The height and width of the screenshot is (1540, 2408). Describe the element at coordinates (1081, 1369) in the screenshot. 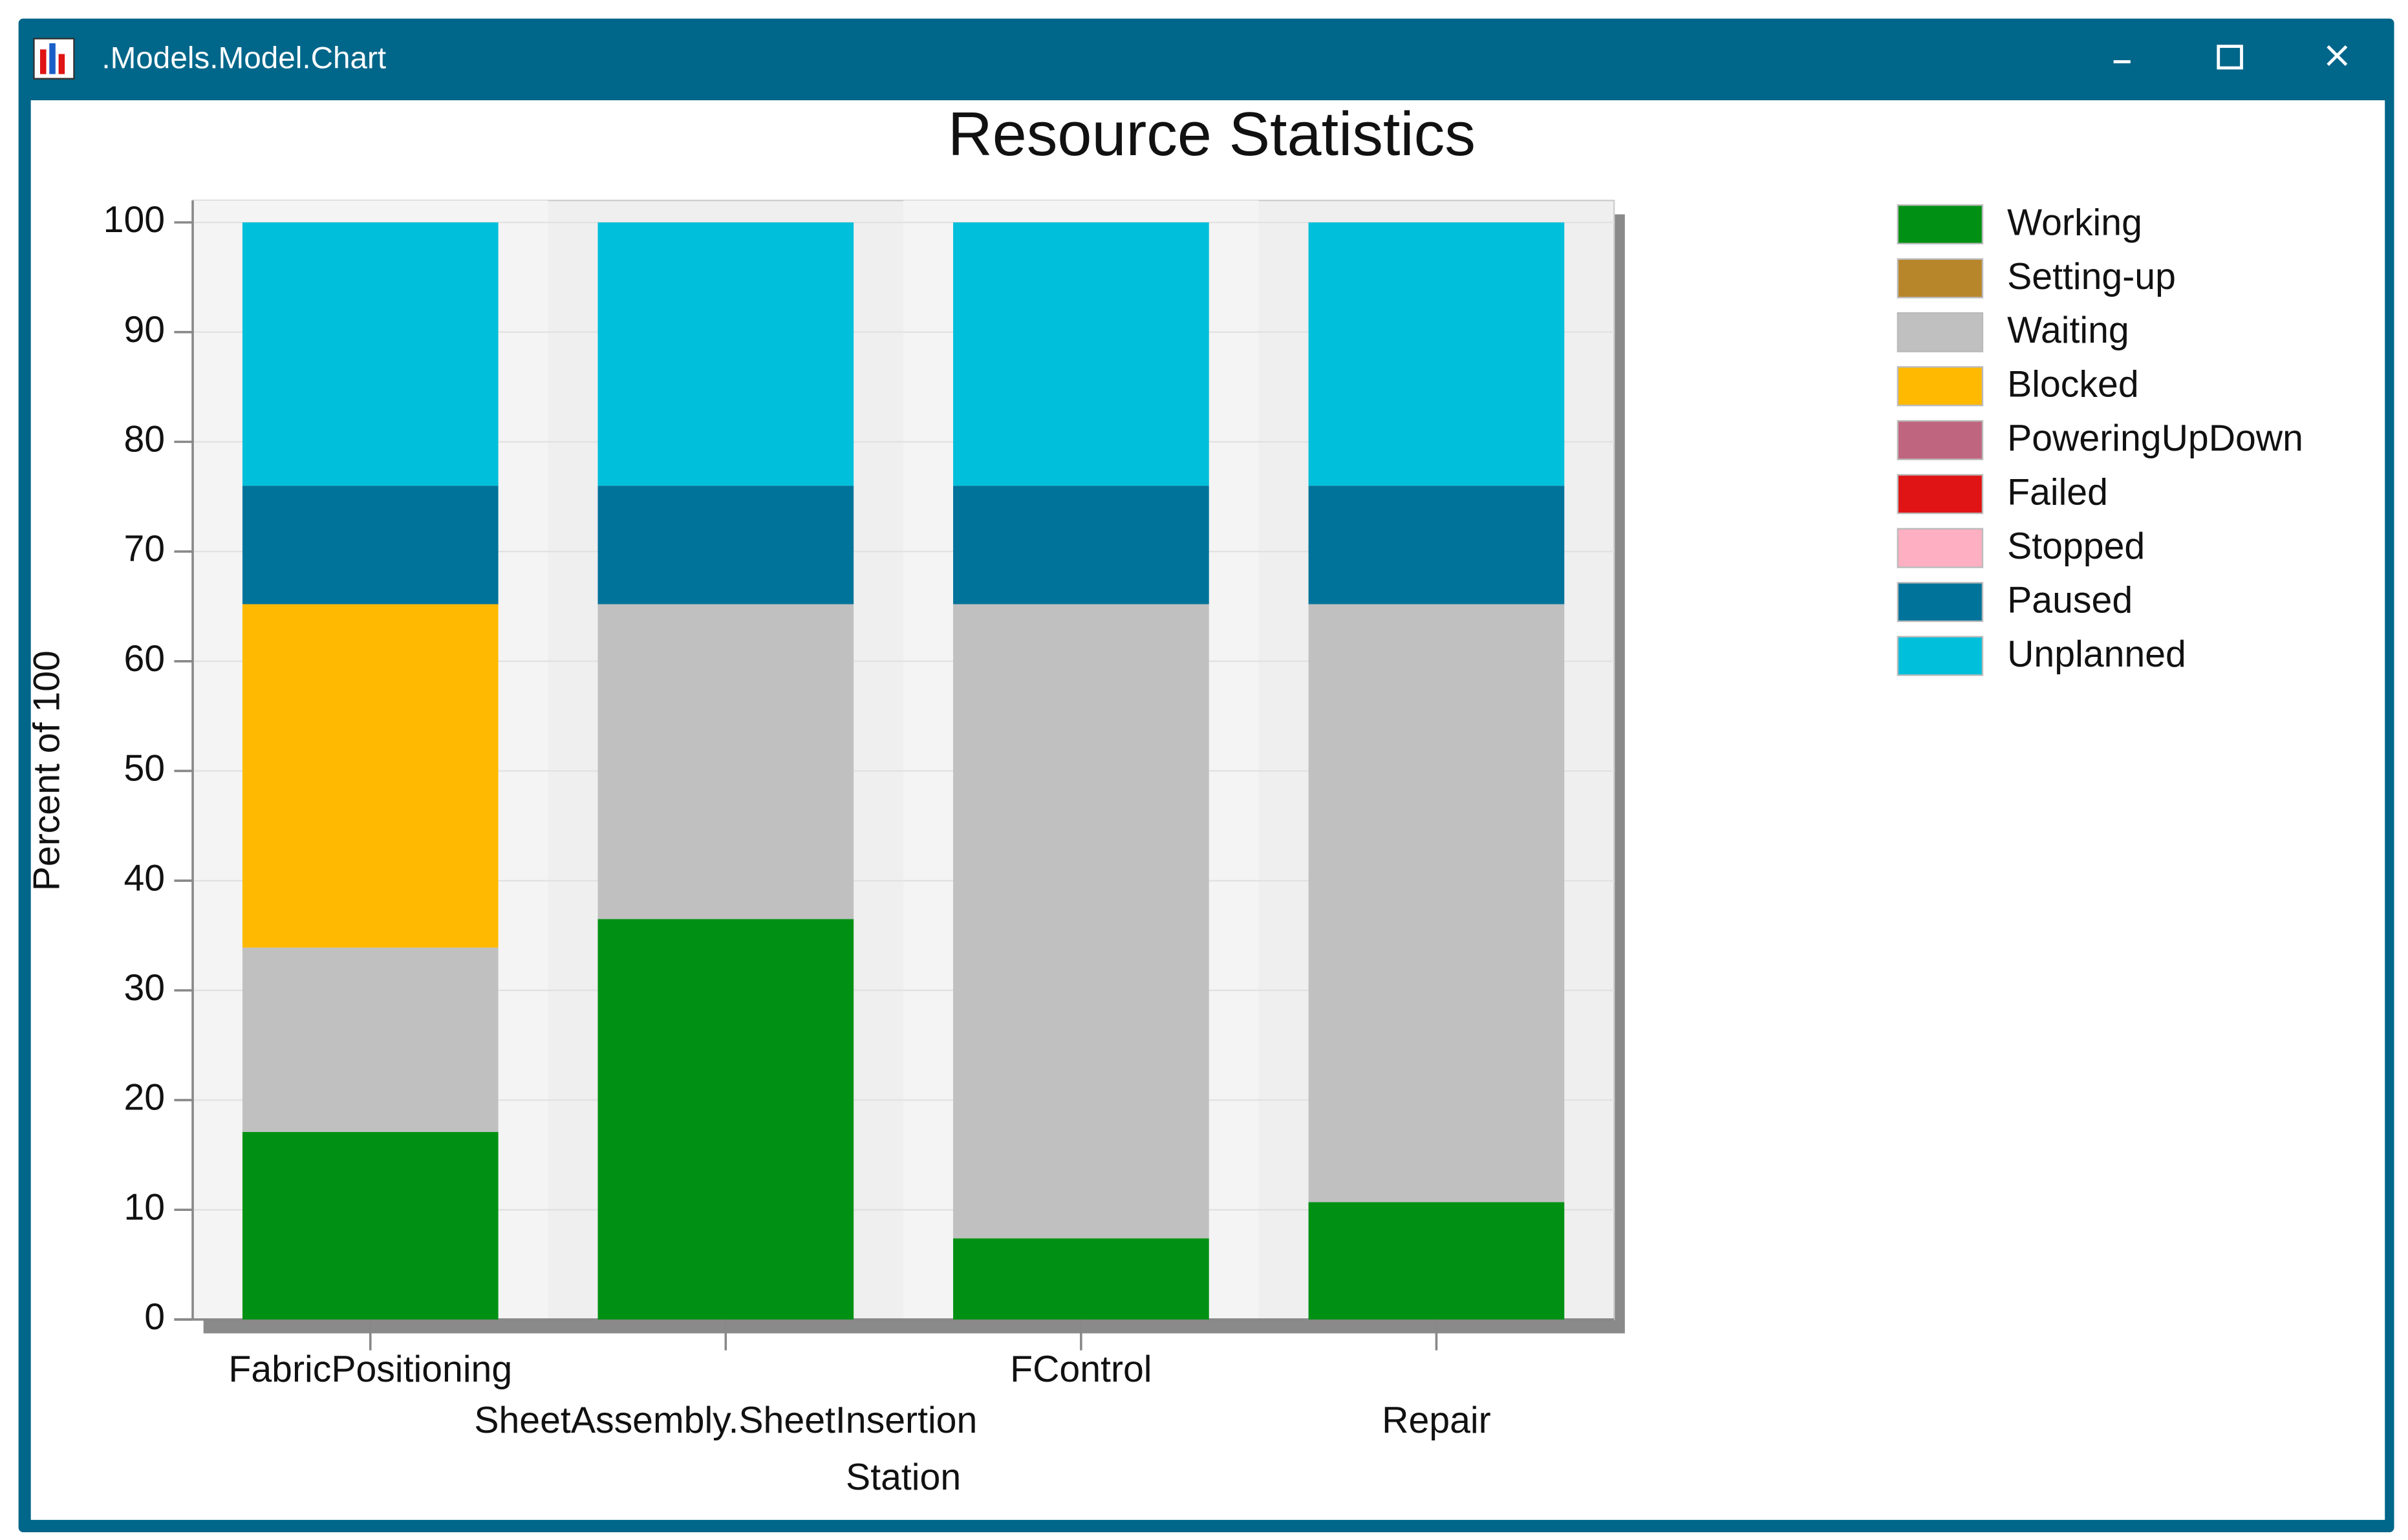

I see `x-tick-label: FControl` at that location.